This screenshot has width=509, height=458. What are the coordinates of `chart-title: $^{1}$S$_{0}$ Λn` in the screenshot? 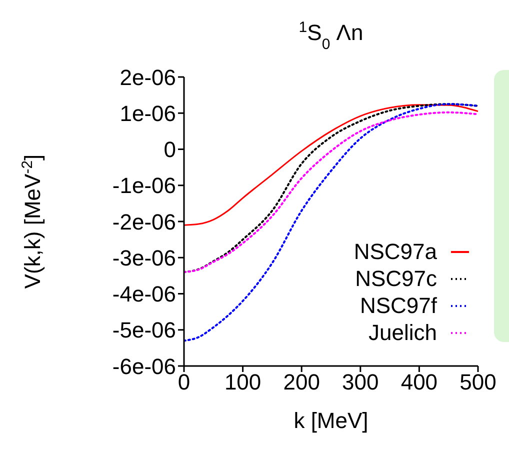 It's located at (331, 35).